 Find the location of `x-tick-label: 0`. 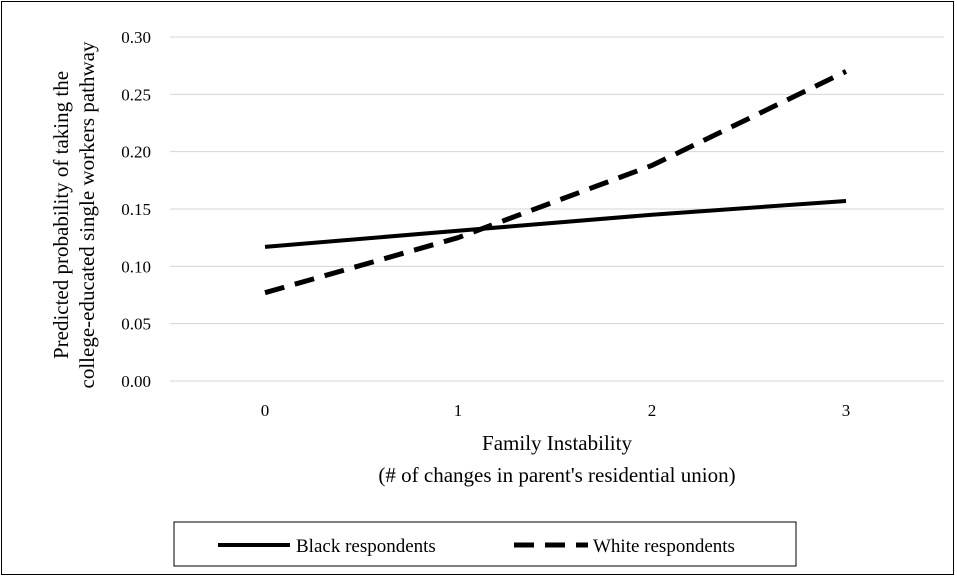

x-tick-label: 0 is located at coordinates (265, 410).